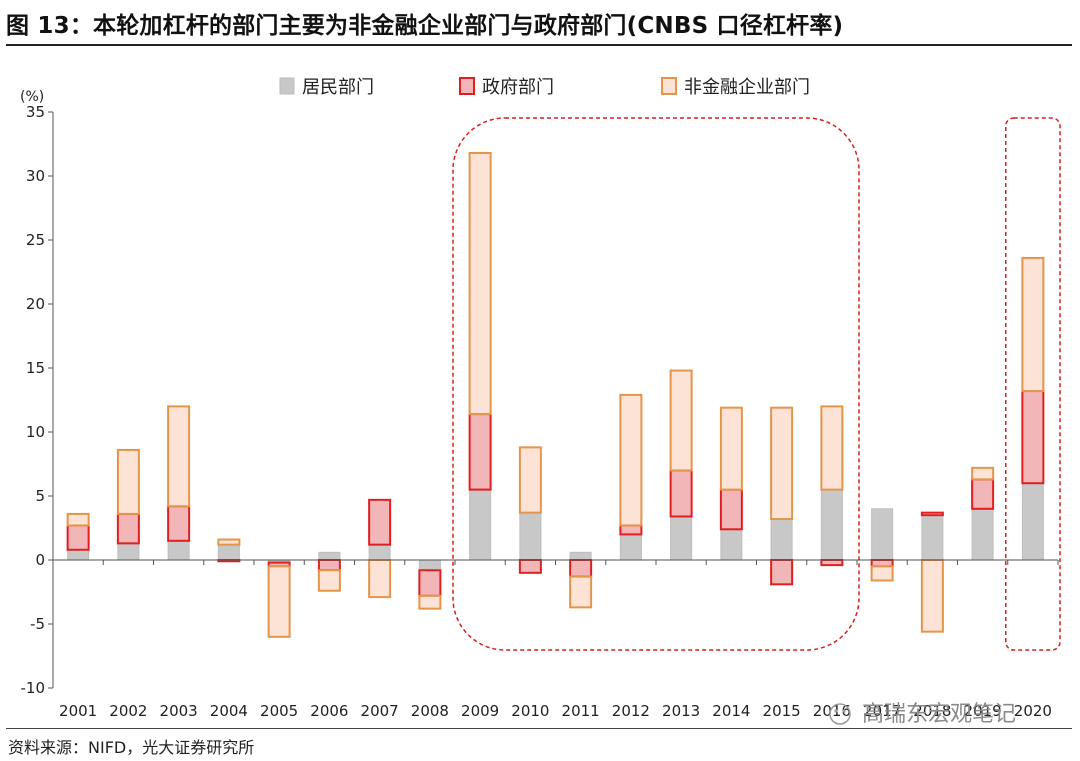 Image resolution: width=1080 pixels, height=761 pixels. I want to click on y-axis-unit: (%), so click(32, 97).